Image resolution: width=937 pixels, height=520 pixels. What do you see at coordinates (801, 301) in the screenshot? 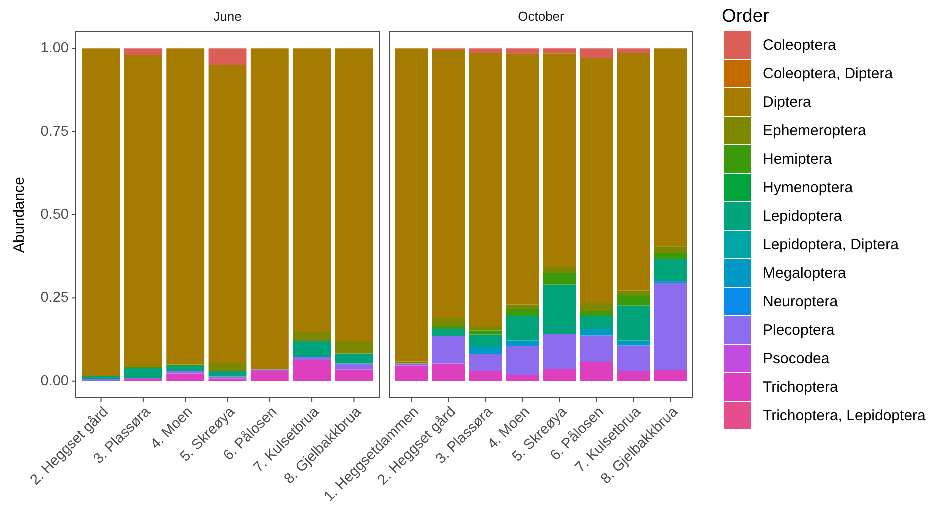
I see `legend-label: Neuroptera` at bounding box center [801, 301].